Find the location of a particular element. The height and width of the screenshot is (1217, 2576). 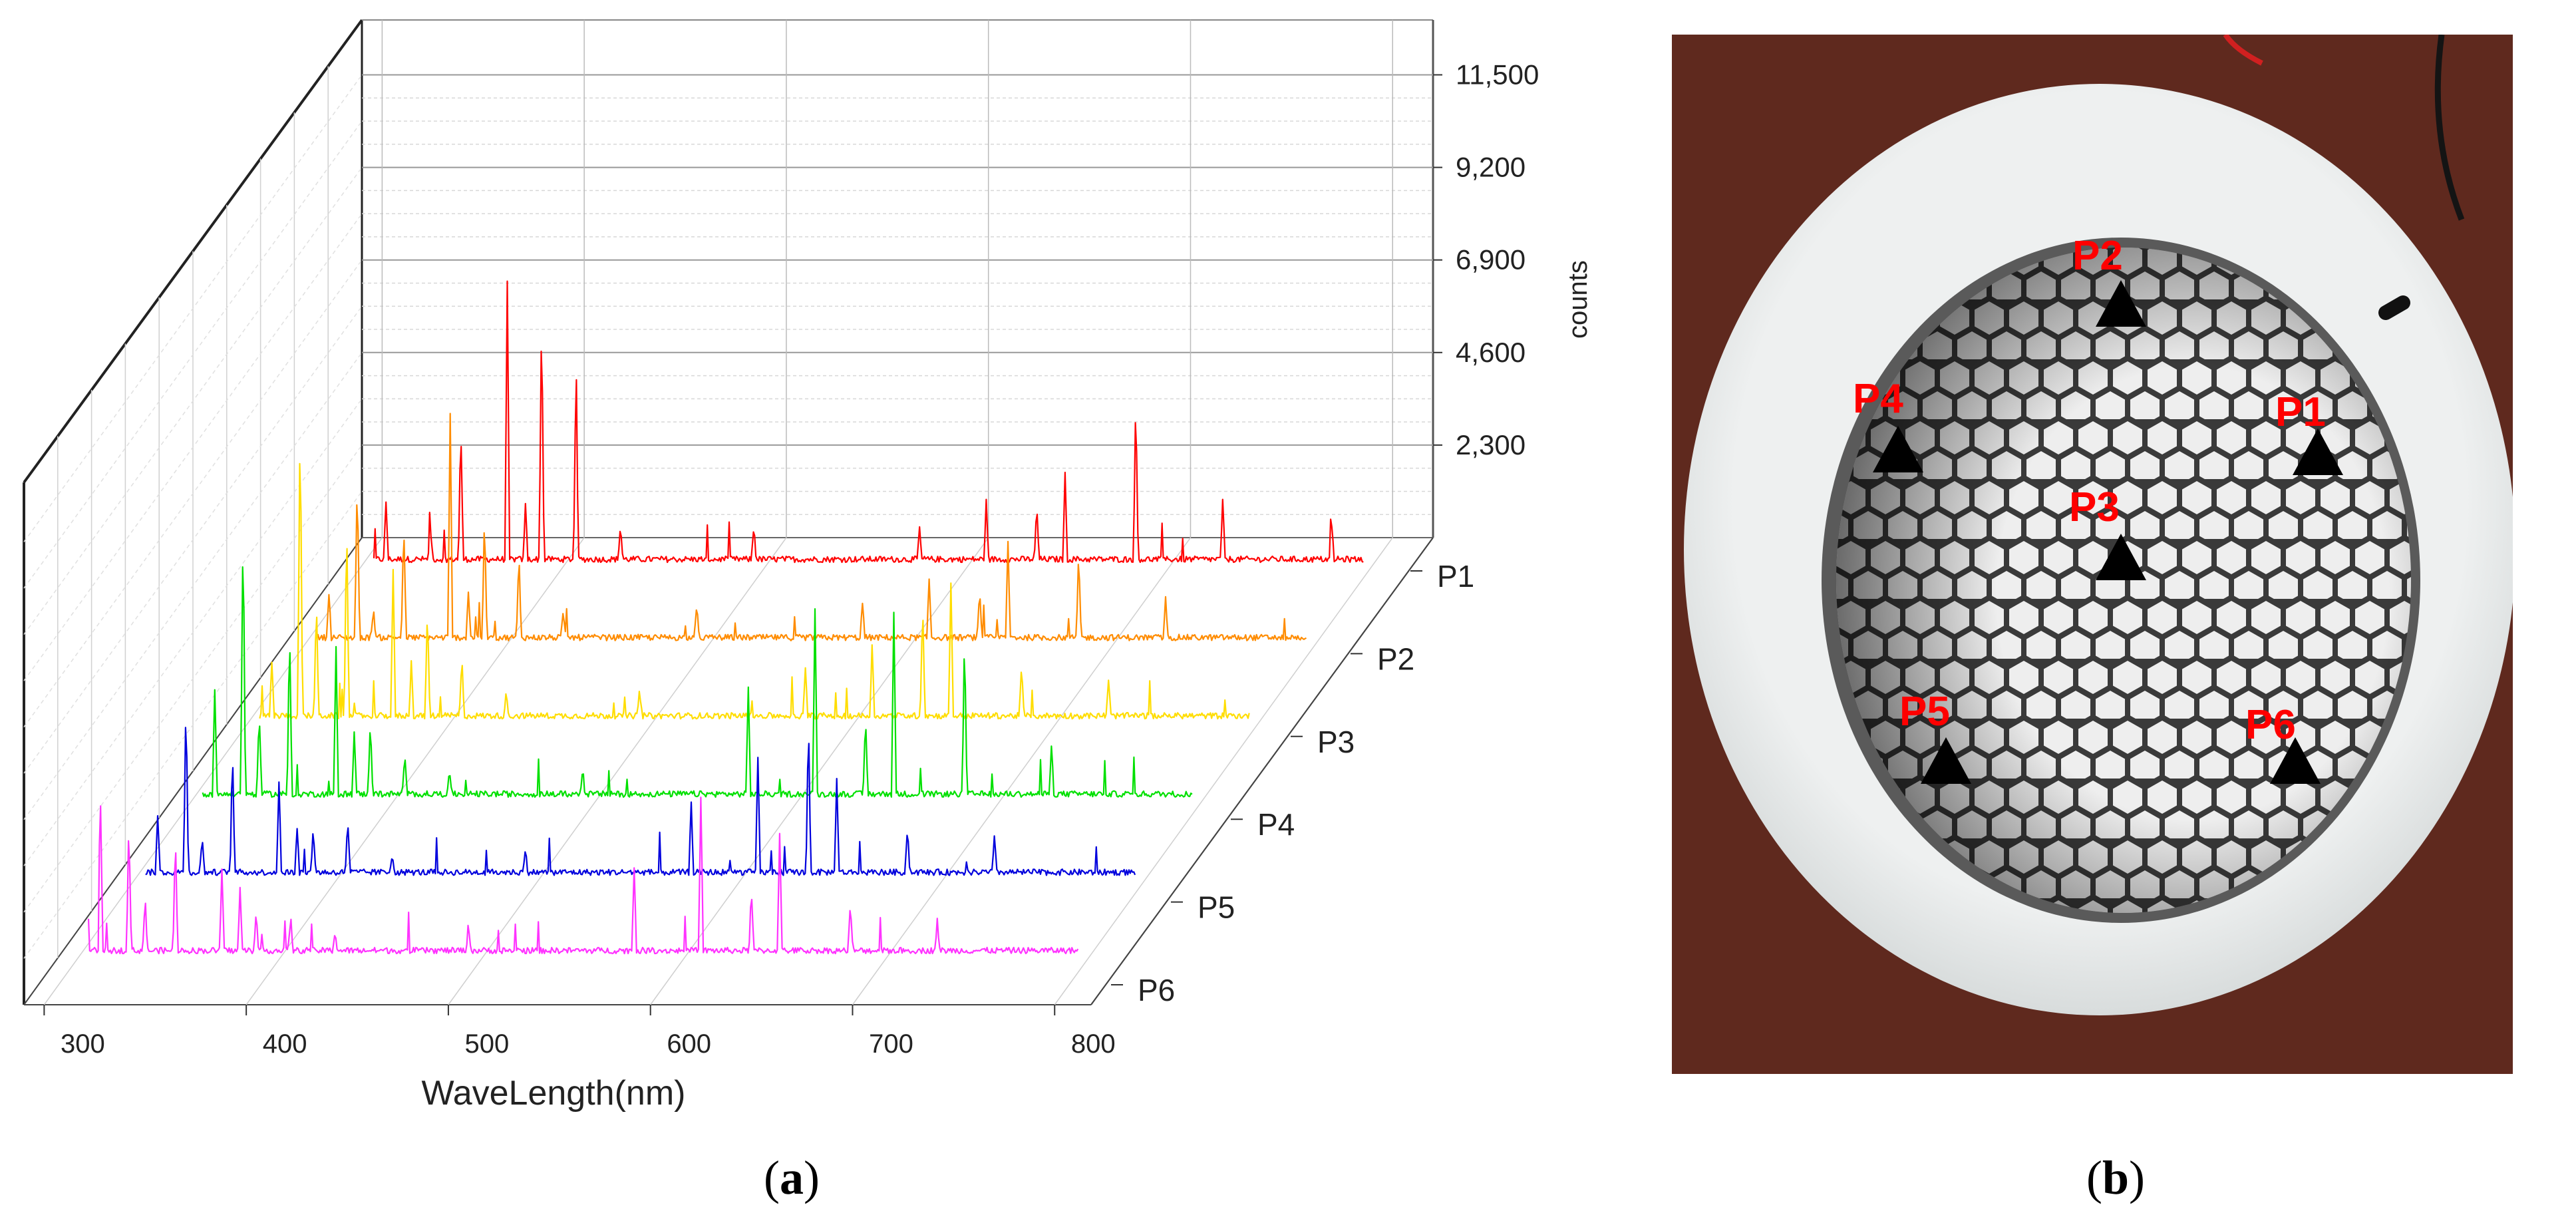

marker-triangle-p6 is located at coordinates (2295, 761).